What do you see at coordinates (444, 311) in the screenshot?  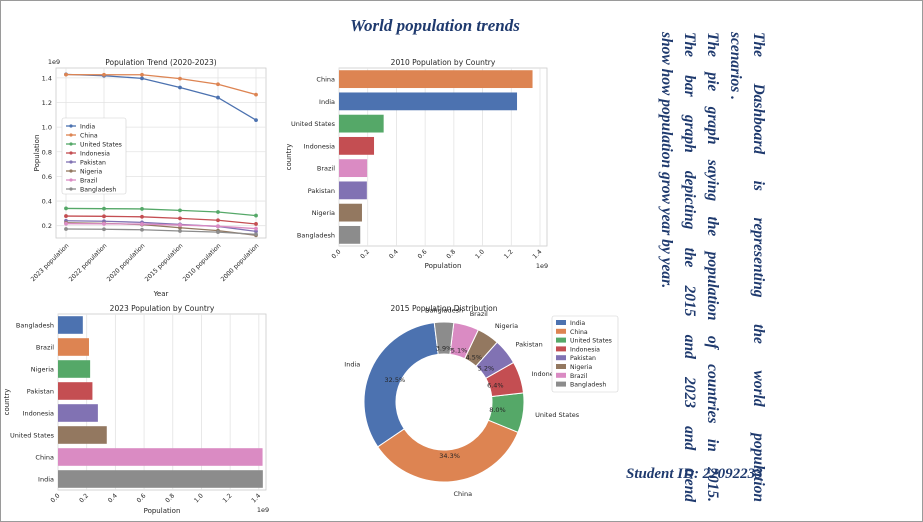 I see `slice-label: Bangladesh` at bounding box center [444, 311].